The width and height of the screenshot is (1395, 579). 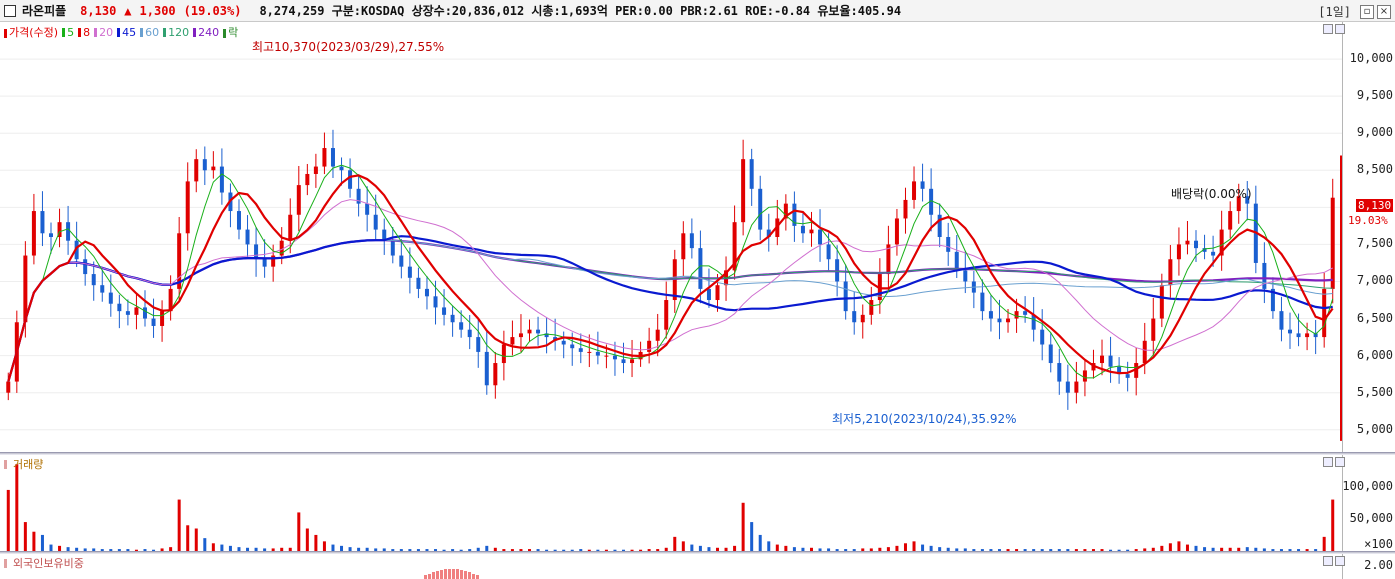 I want to click on legend-swatch, so click(x=165, y=32).